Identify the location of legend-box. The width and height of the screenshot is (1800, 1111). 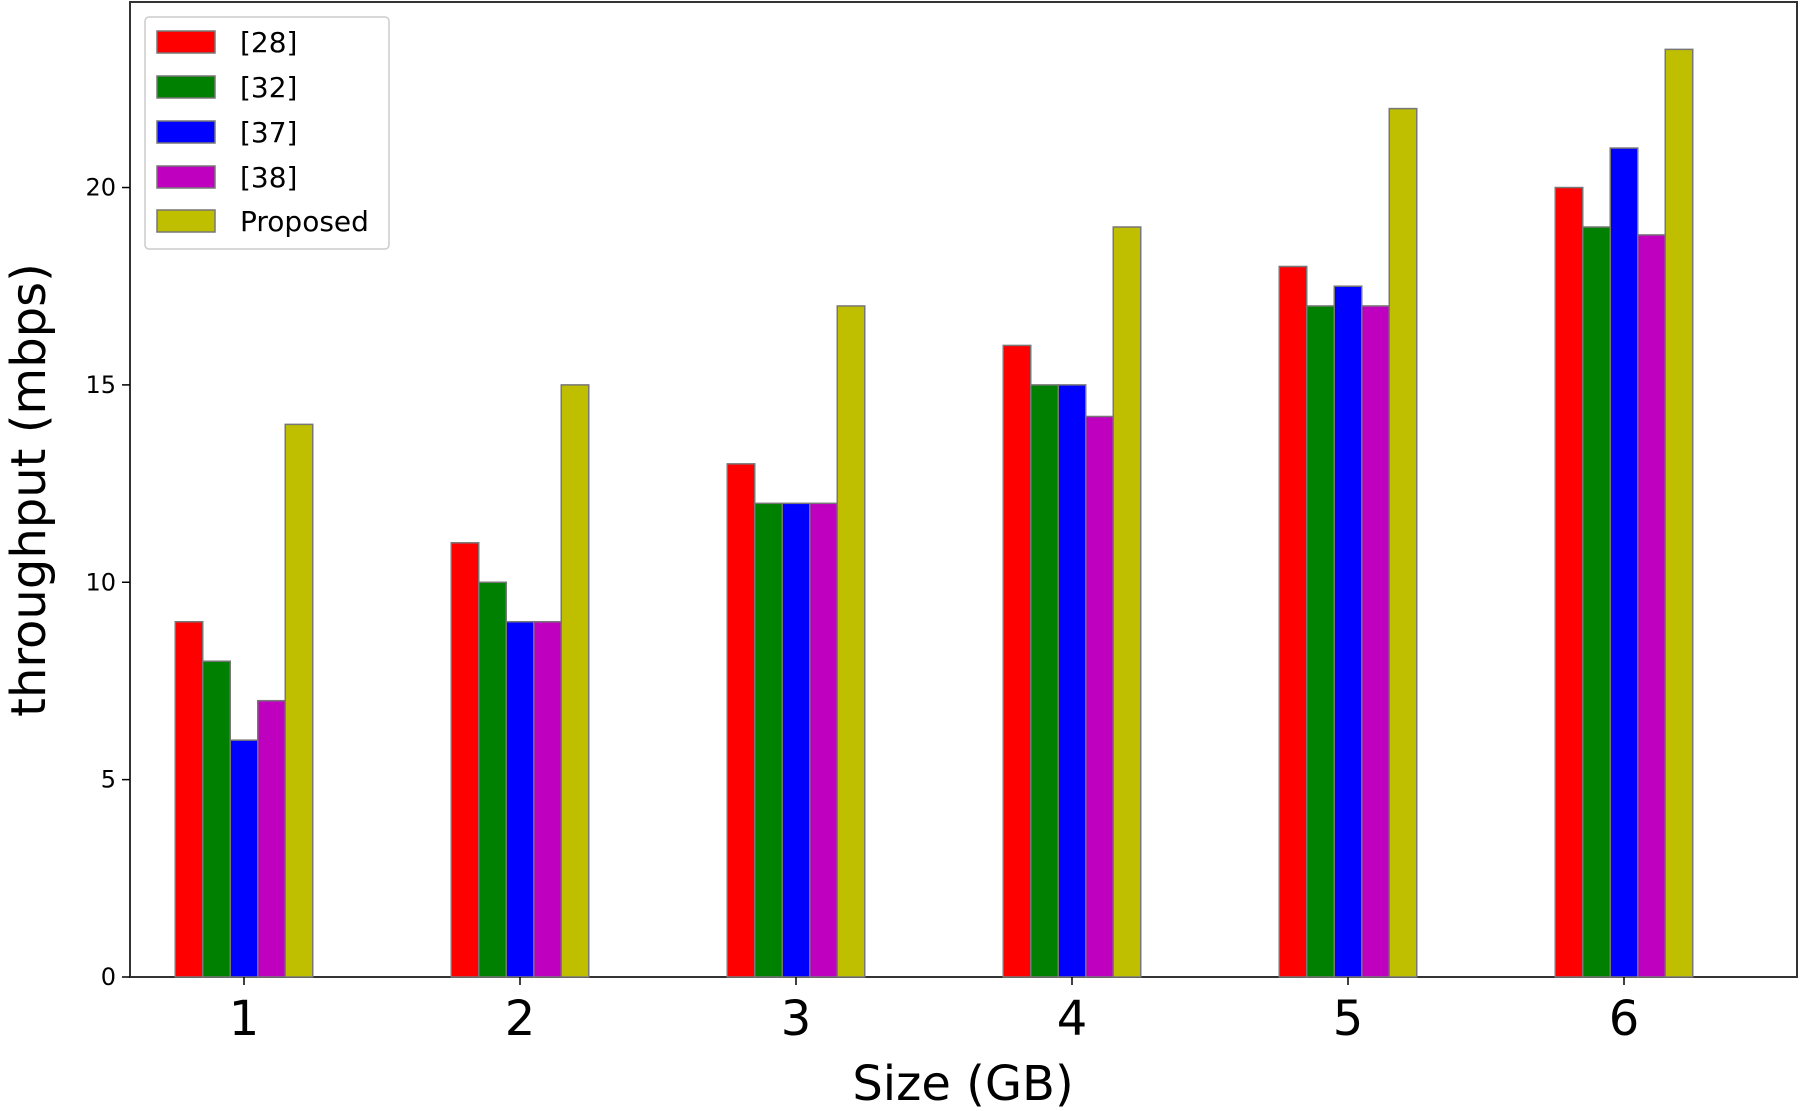
(267, 133).